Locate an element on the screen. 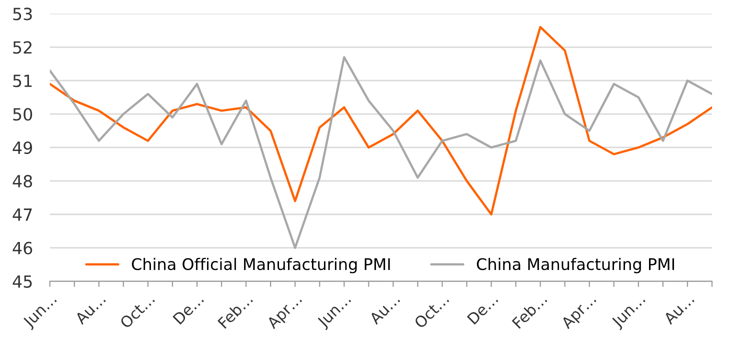 Image resolution: width=744 pixels, height=343 pixels. y-tick-label: 53 is located at coordinates (22, 14).